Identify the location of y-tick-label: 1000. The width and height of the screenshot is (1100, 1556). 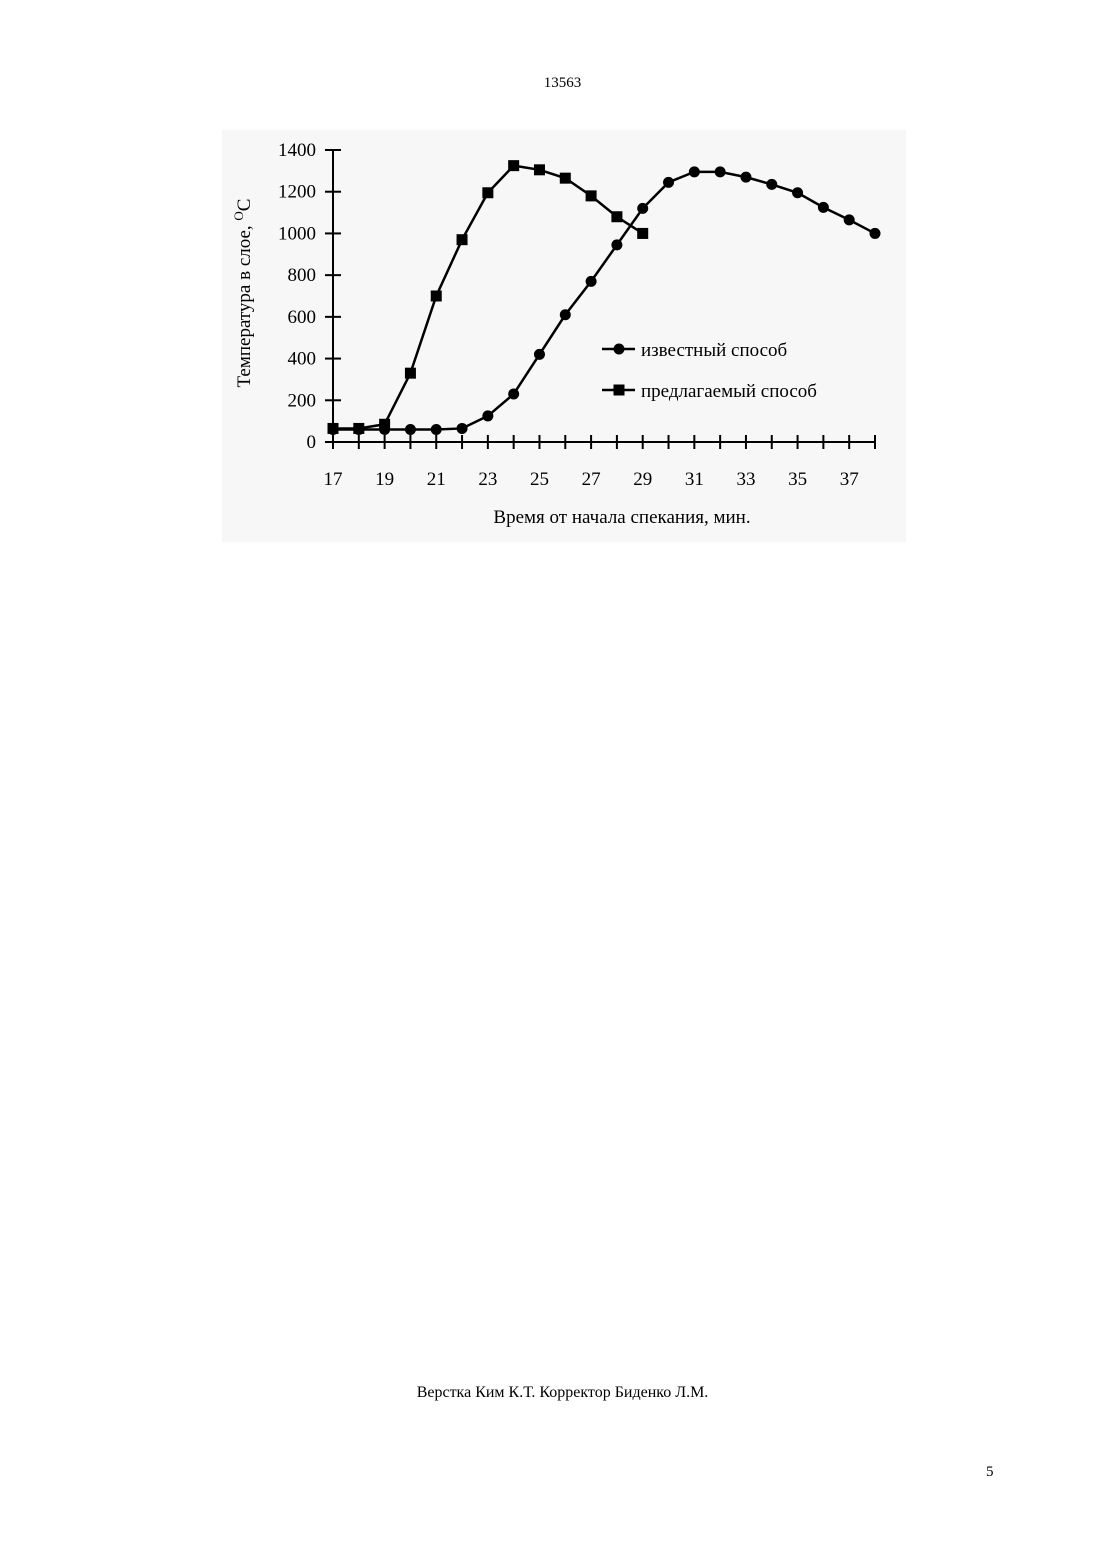
(297, 233).